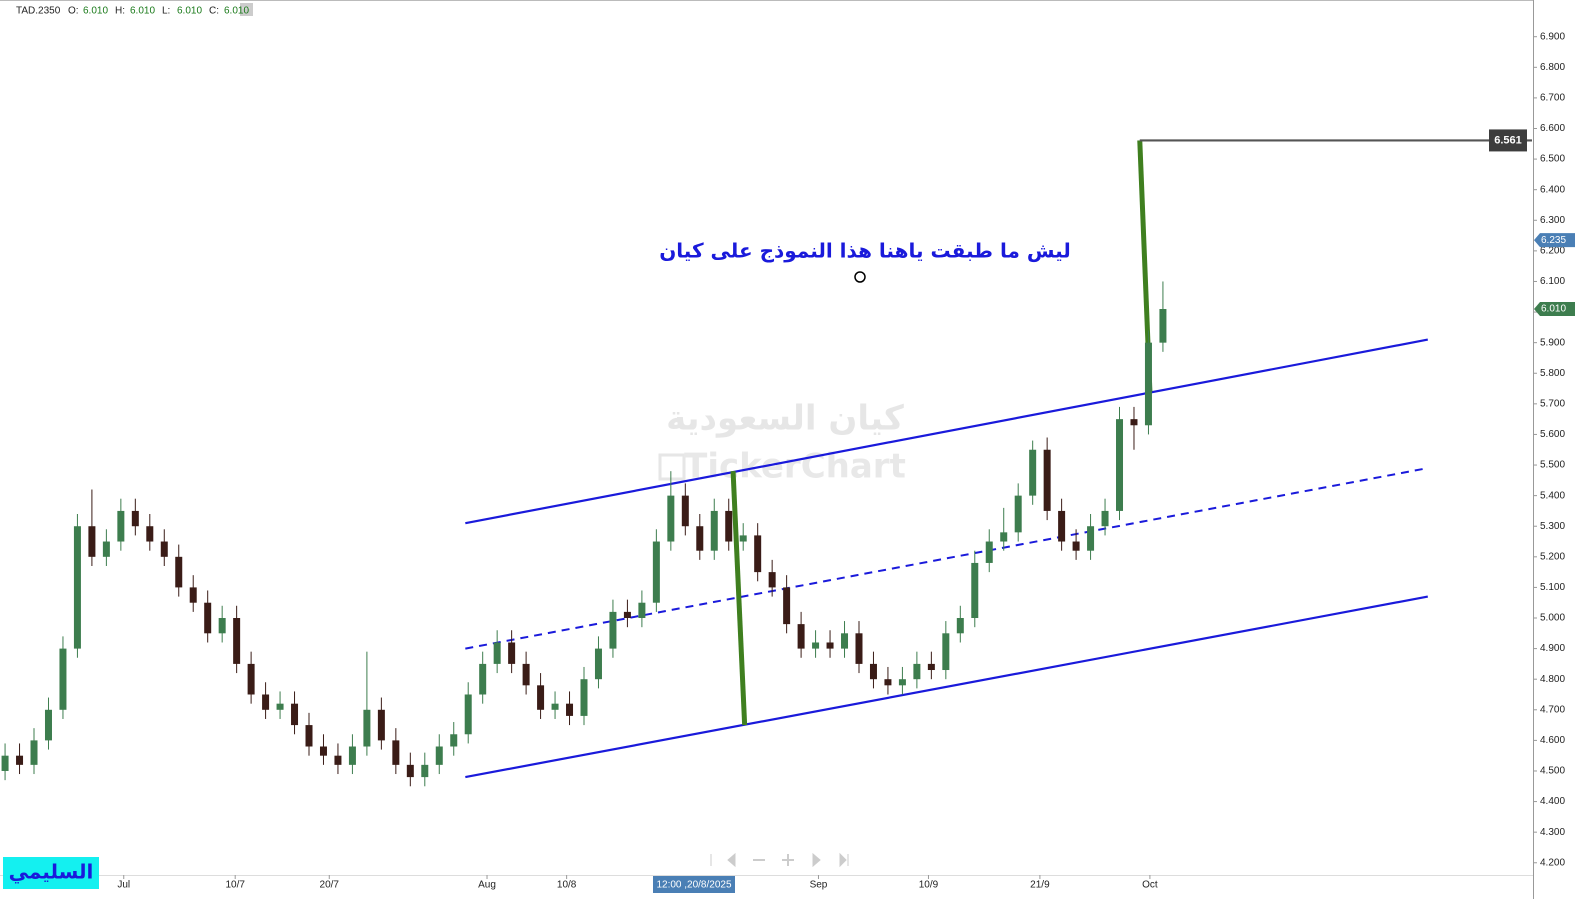 This screenshot has height=899, width=1575. I want to click on x-tick-label: 10/8, so click(567, 885).